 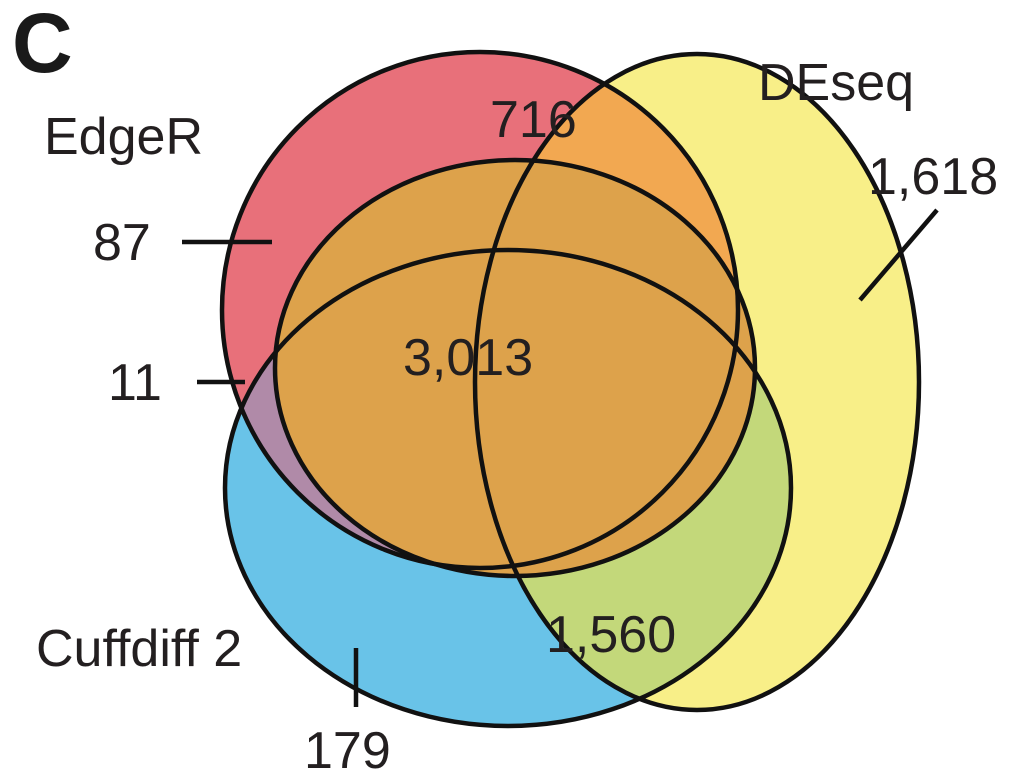 I want to click on count-edger-only: 87, so click(x=122, y=243).